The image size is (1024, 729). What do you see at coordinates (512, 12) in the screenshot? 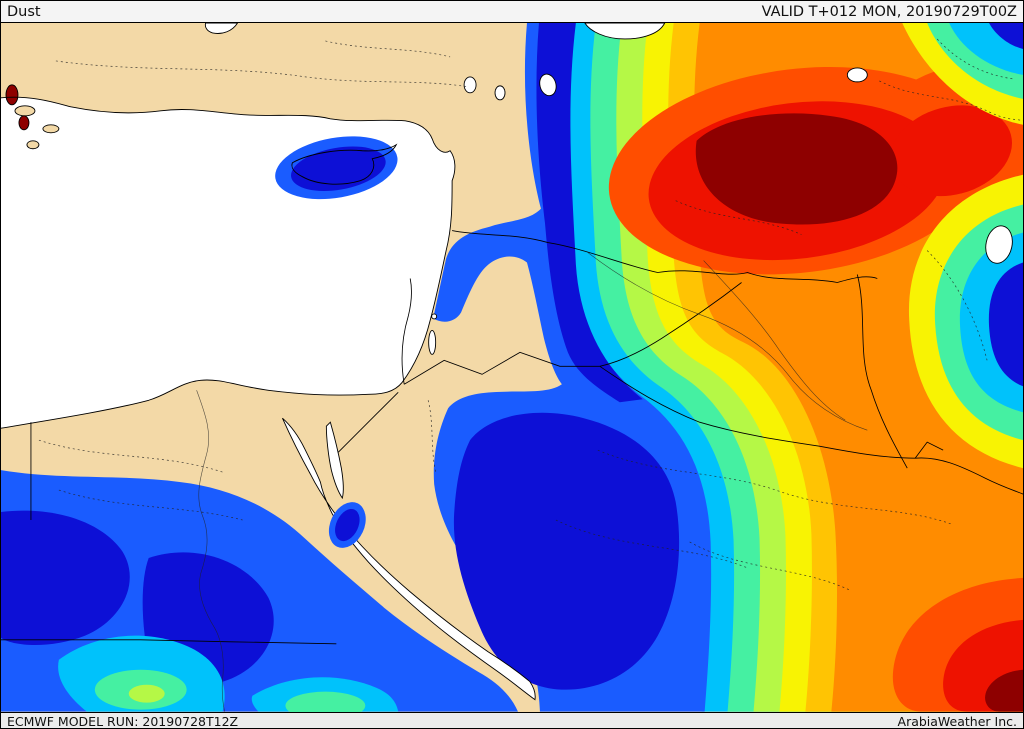
I see `header-bar: Dust VALID T+012 MON, 20190729T00Z` at bounding box center [512, 12].